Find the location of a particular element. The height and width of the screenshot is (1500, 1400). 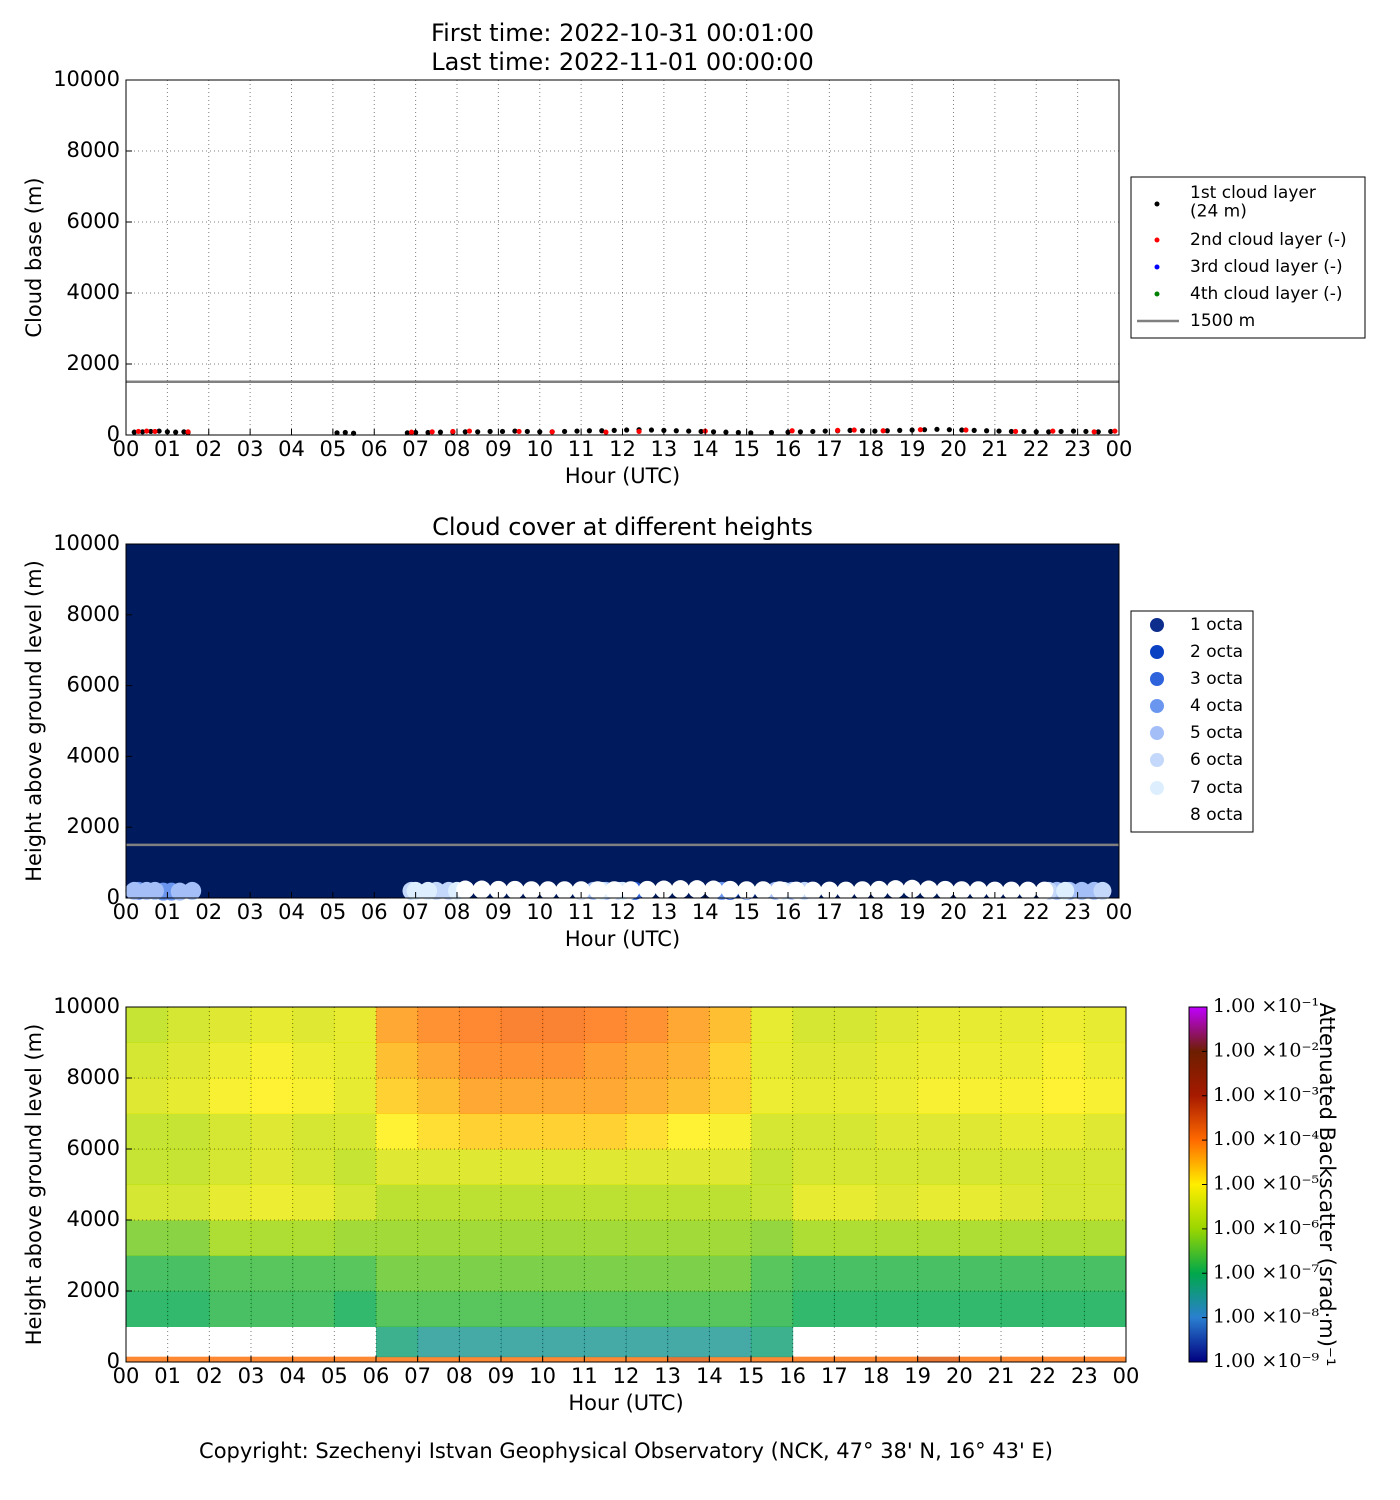

x-tick-label: 09 is located at coordinates (498, 912).